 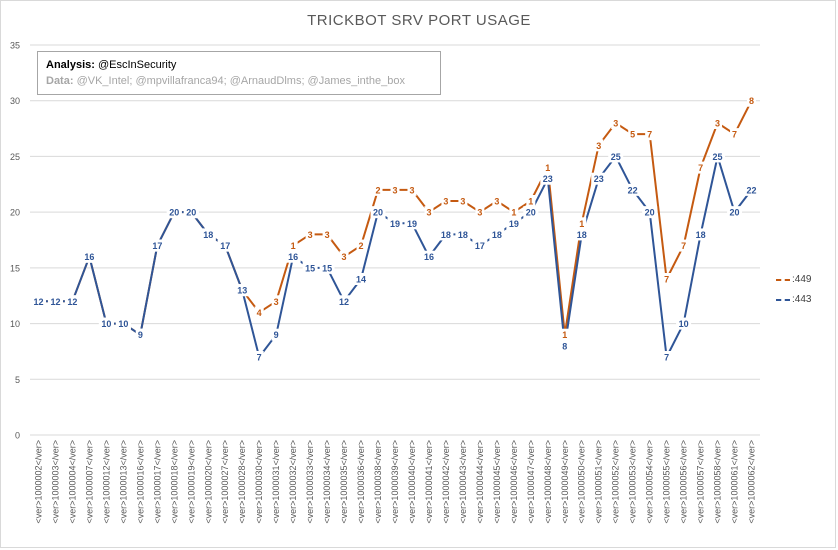 What do you see at coordinates (15, 101) in the screenshot?
I see `y-tick-label: 30` at bounding box center [15, 101].